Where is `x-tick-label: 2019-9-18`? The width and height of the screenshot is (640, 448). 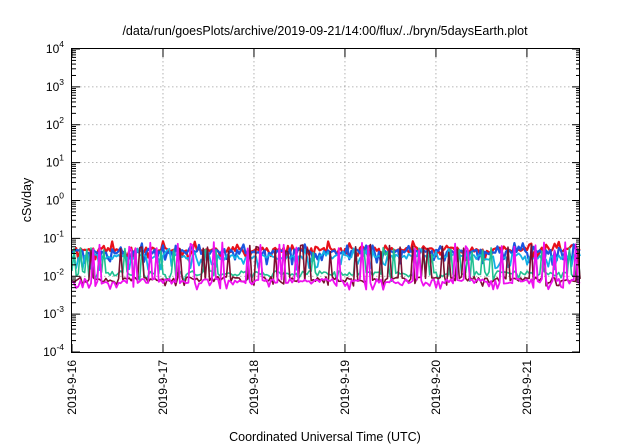 x-tick-label: 2019-9-18 is located at coordinates (254, 387).